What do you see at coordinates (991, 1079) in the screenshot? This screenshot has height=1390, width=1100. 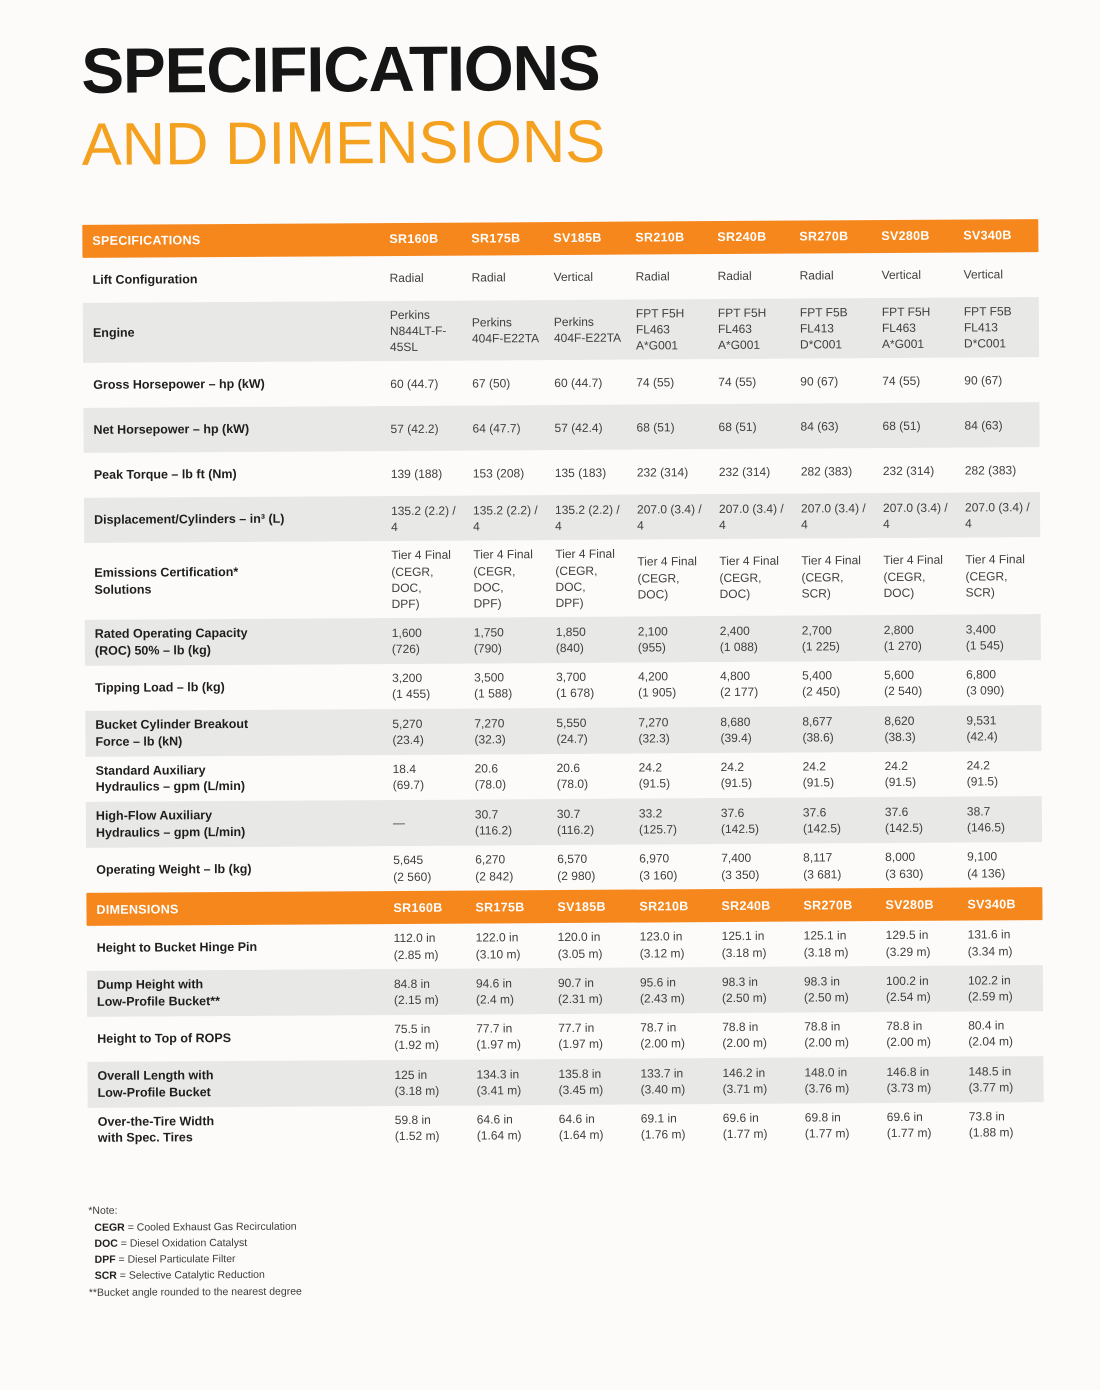 I see `value-cell: 148.5 in (3.77 m)` at bounding box center [991, 1079].